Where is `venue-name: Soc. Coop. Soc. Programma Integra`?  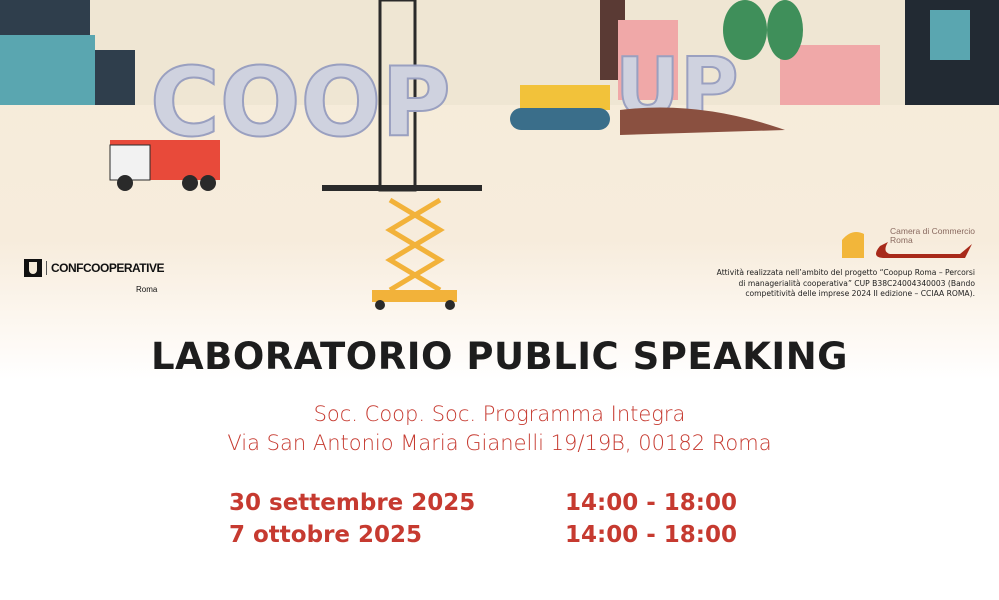 venue-name: Soc. Coop. Soc. Programma Integra is located at coordinates (499, 414).